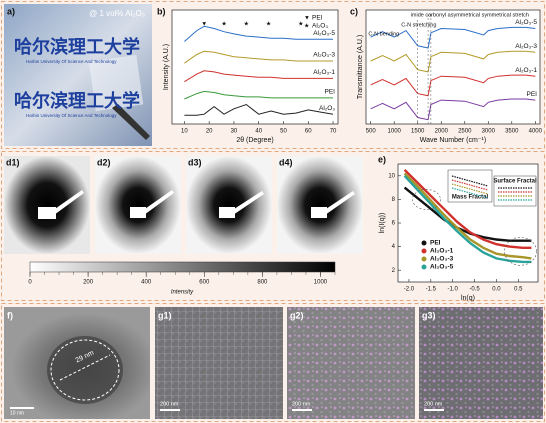 This screenshot has height=423, width=546. What do you see at coordinates (165, 315) in the screenshot?
I see `panel-label: g1)` at bounding box center [165, 315].